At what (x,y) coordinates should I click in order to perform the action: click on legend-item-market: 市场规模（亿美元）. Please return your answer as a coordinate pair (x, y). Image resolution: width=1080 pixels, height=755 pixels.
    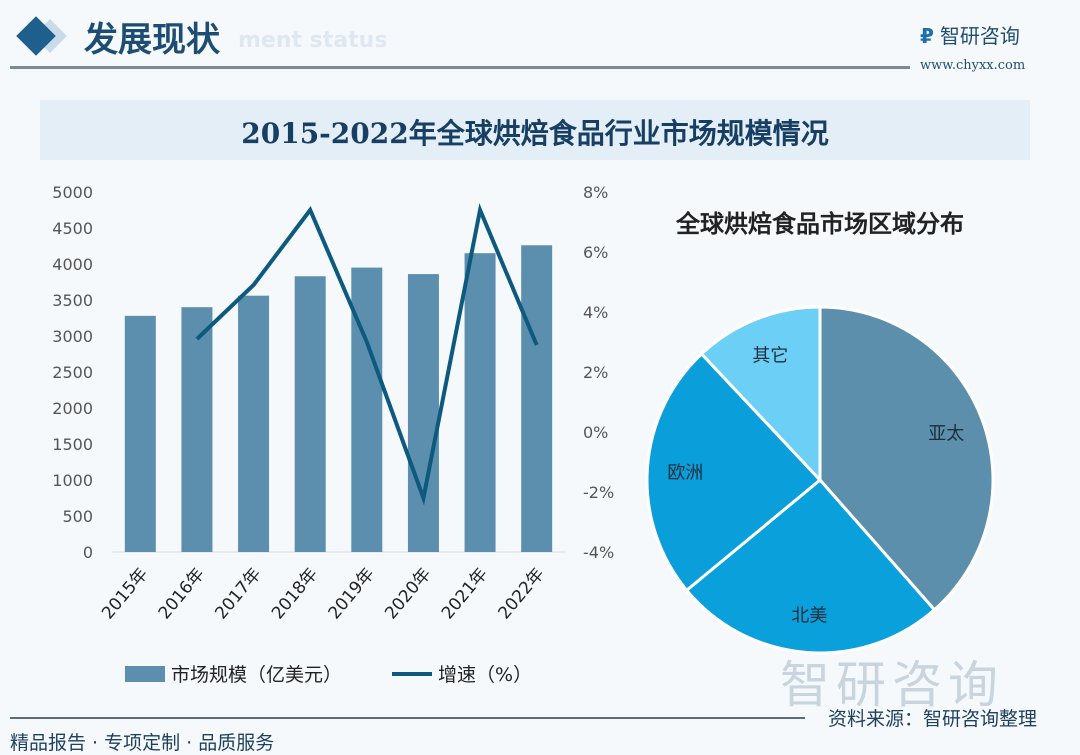
    Looking at the image, I should click on (233, 673).